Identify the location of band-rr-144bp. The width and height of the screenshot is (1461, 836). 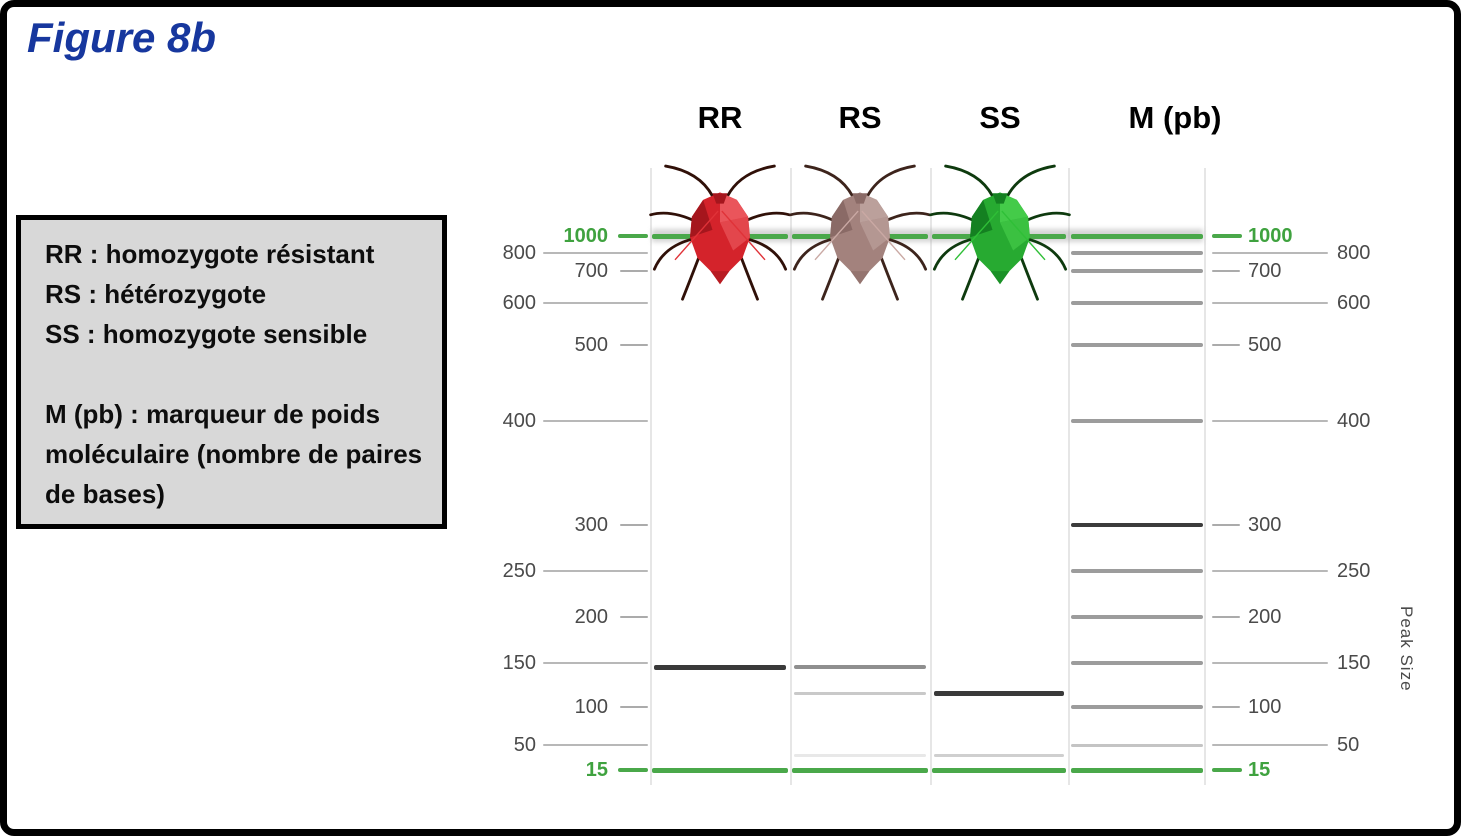
(720, 667).